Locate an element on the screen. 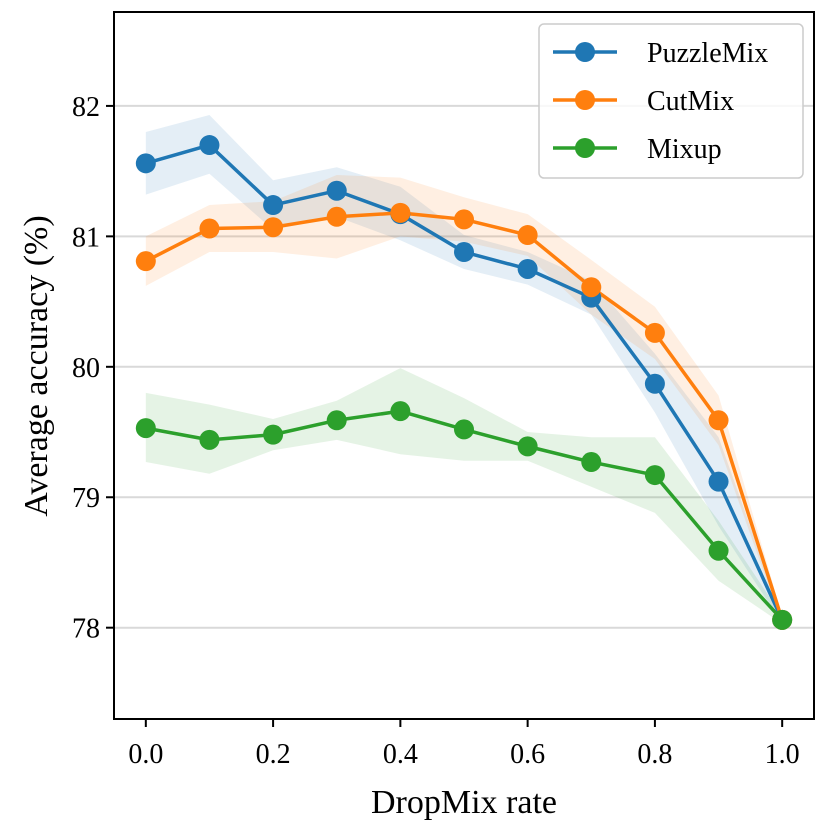  legend-marker-cutmix is located at coordinates (585, 100).